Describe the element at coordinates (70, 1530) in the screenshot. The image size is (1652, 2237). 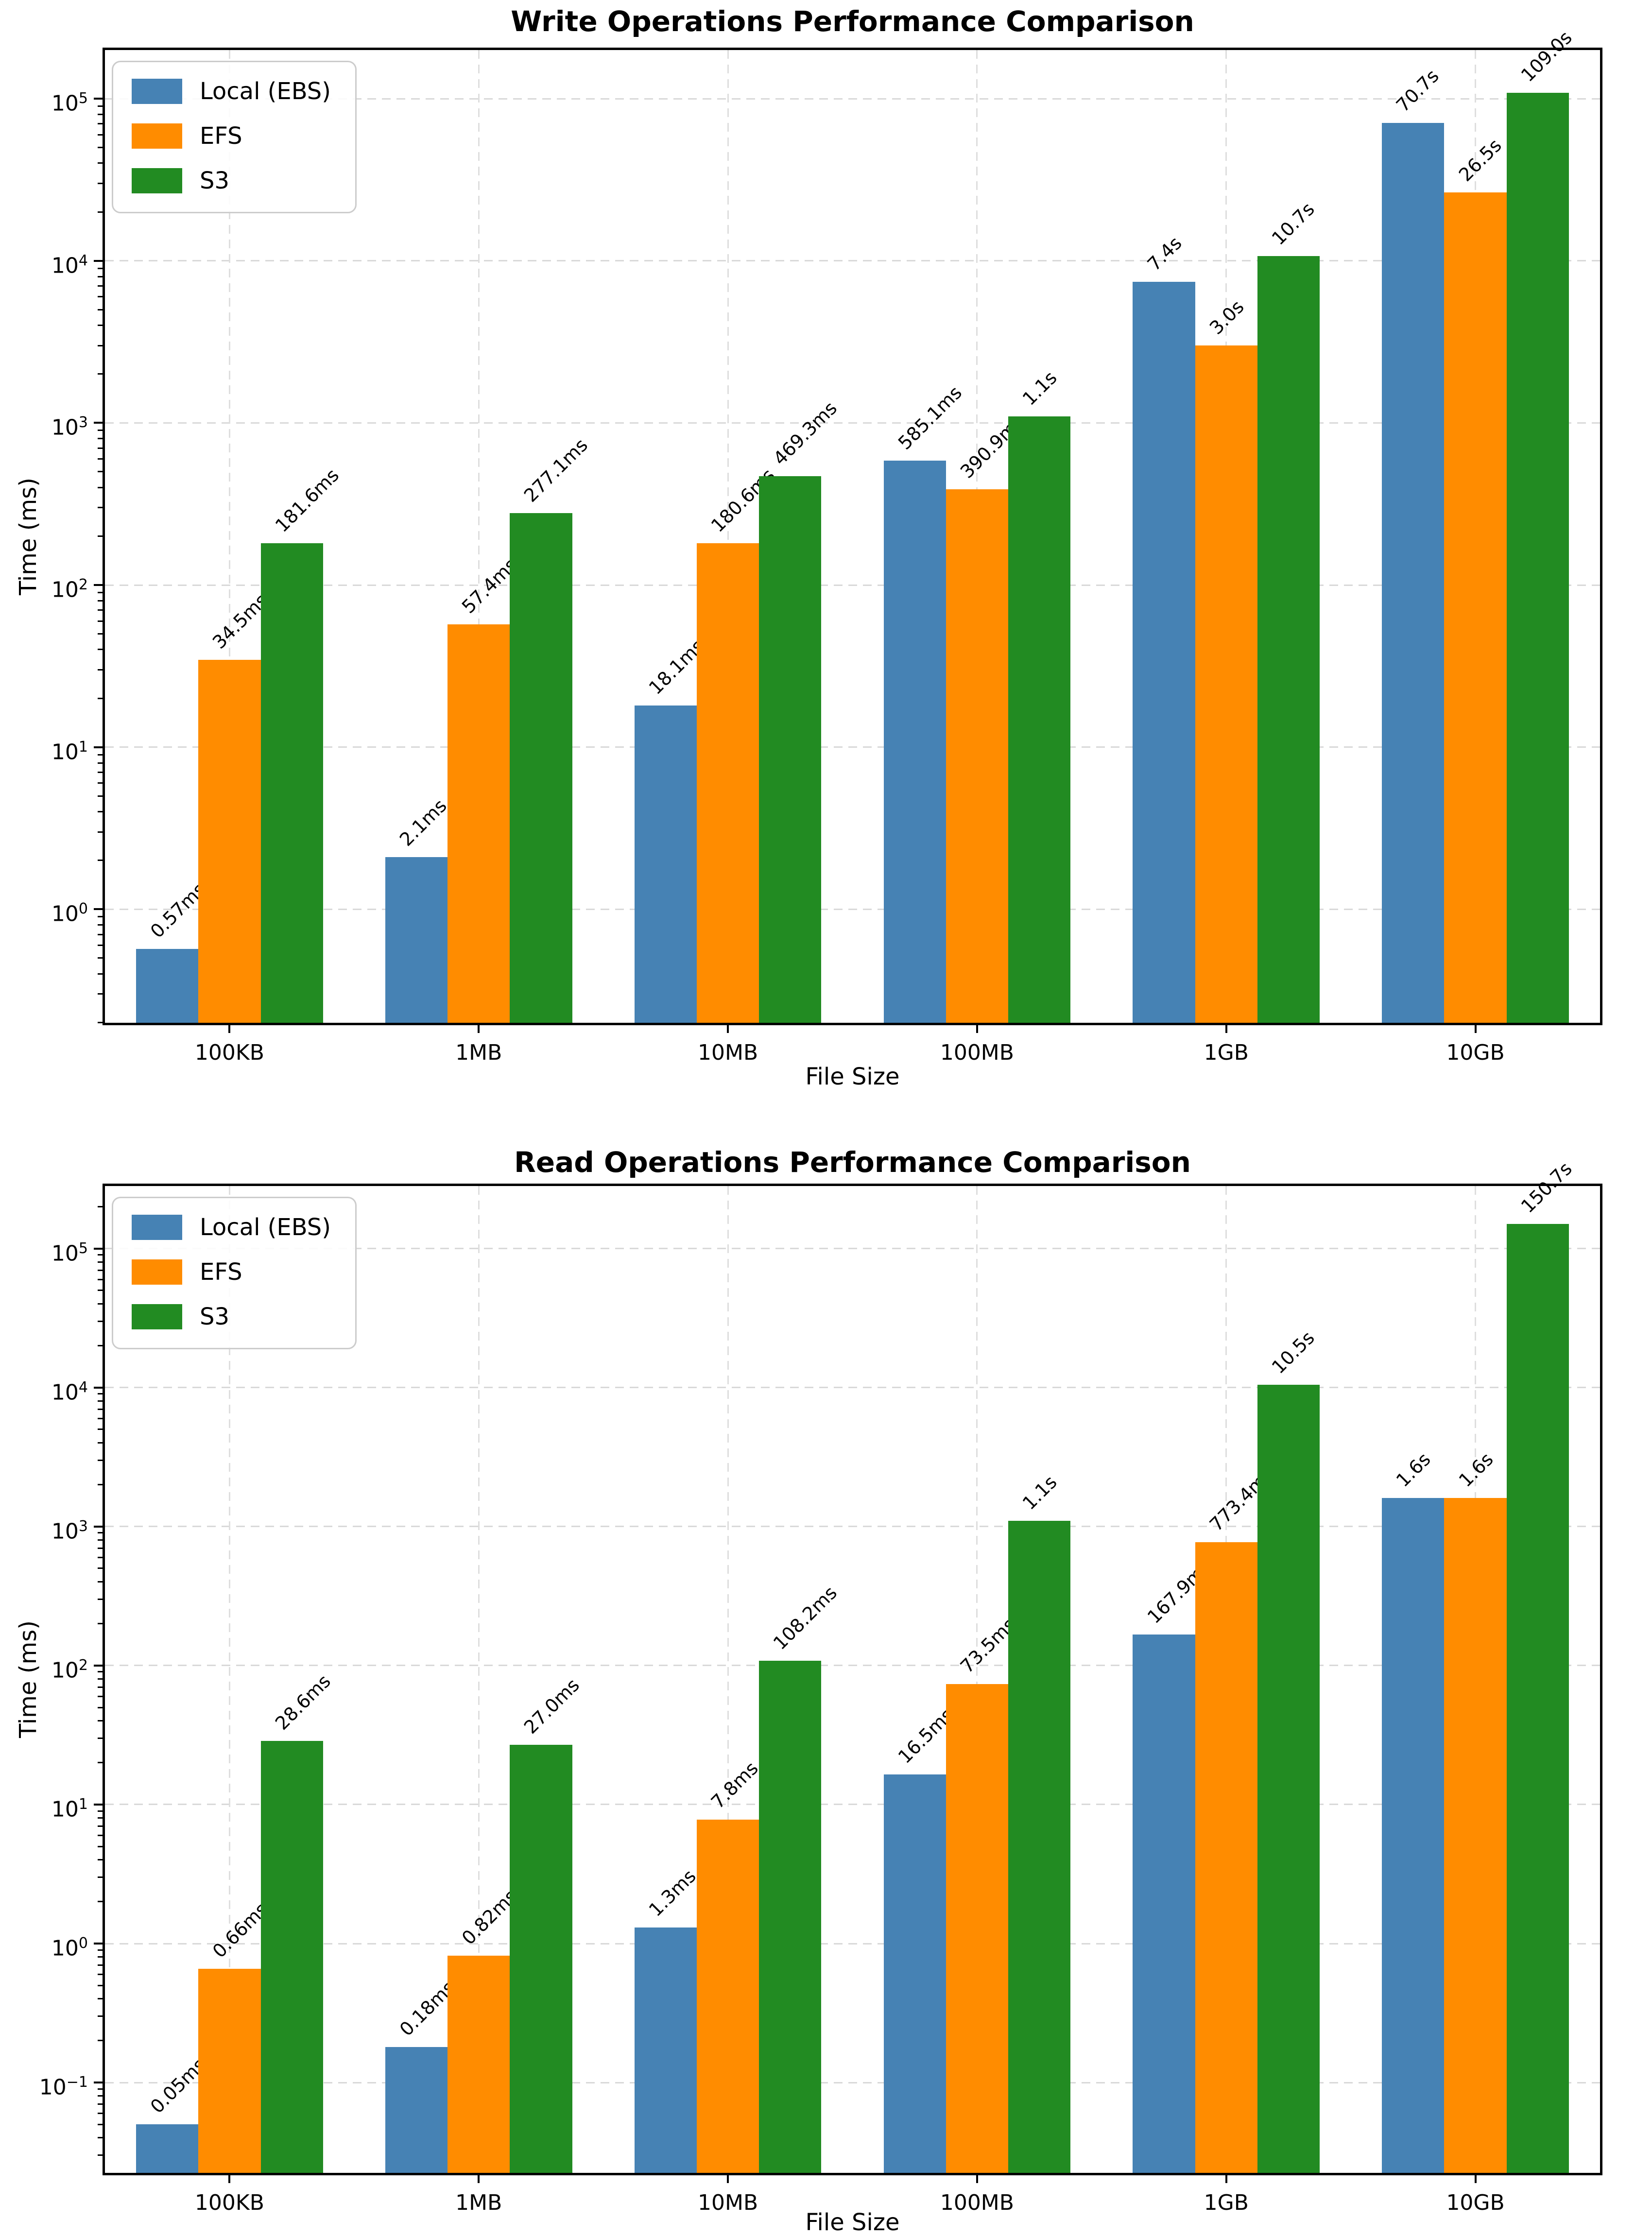
I see `y-tick-label: 10³` at that location.